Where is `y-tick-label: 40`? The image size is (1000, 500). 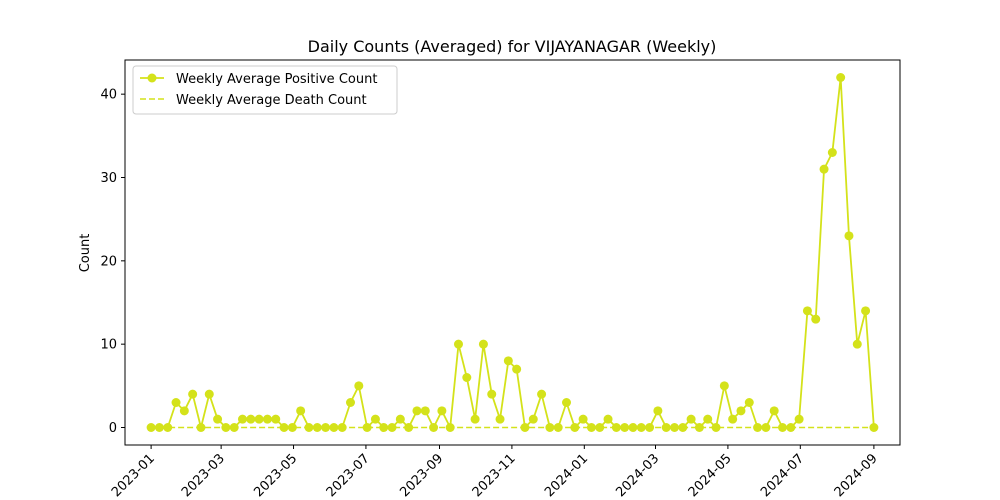 y-tick-label: 40 is located at coordinates (108, 95).